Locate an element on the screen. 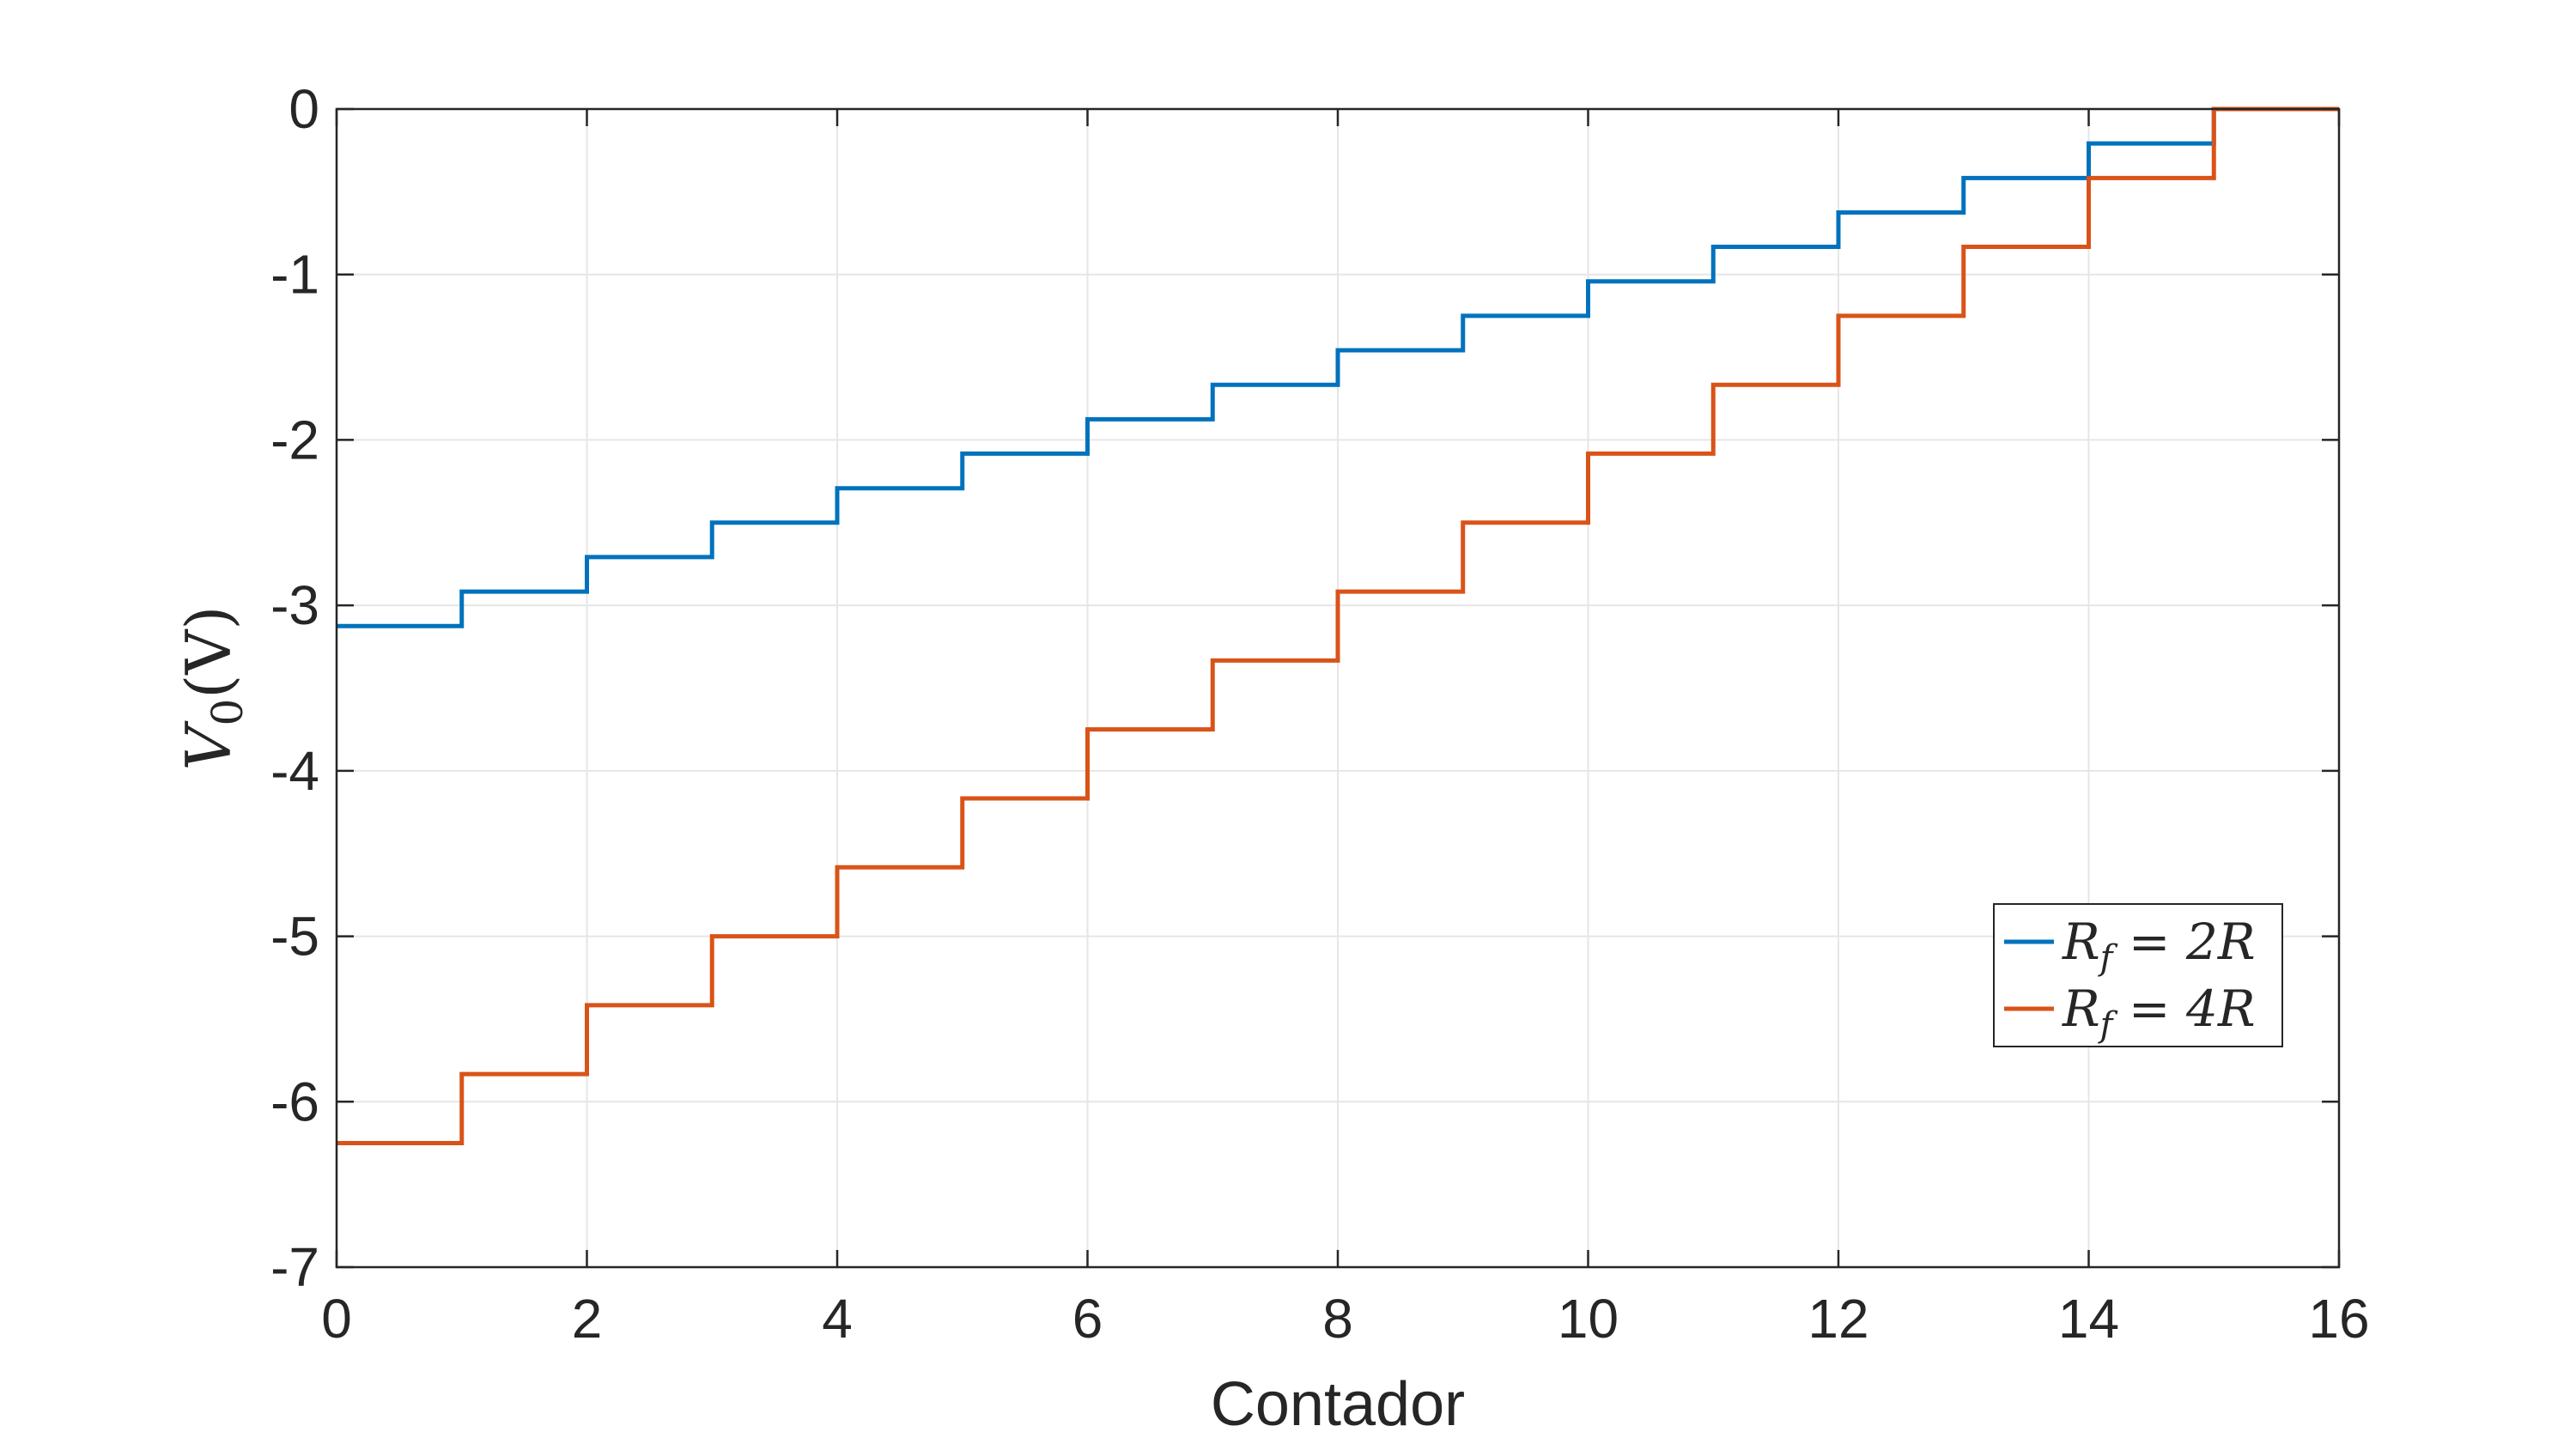 The image size is (2576, 1438). x-tick-label: 14 is located at coordinates (2089, 1319).